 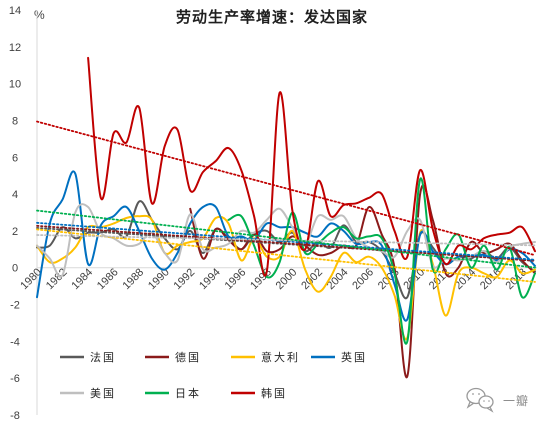 What do you see at coordinates (15, 342) in the screenshot?
I see `y-tick-label: -4` at bounding box center [15, 342].